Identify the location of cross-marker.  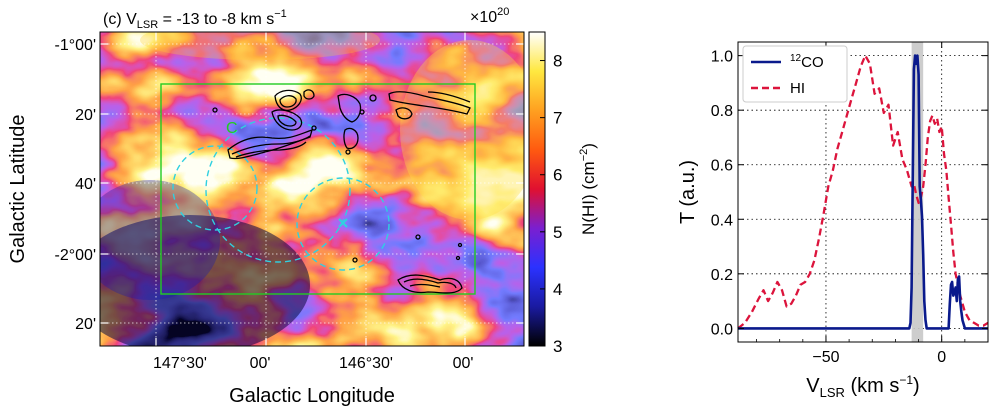
(343, 223).